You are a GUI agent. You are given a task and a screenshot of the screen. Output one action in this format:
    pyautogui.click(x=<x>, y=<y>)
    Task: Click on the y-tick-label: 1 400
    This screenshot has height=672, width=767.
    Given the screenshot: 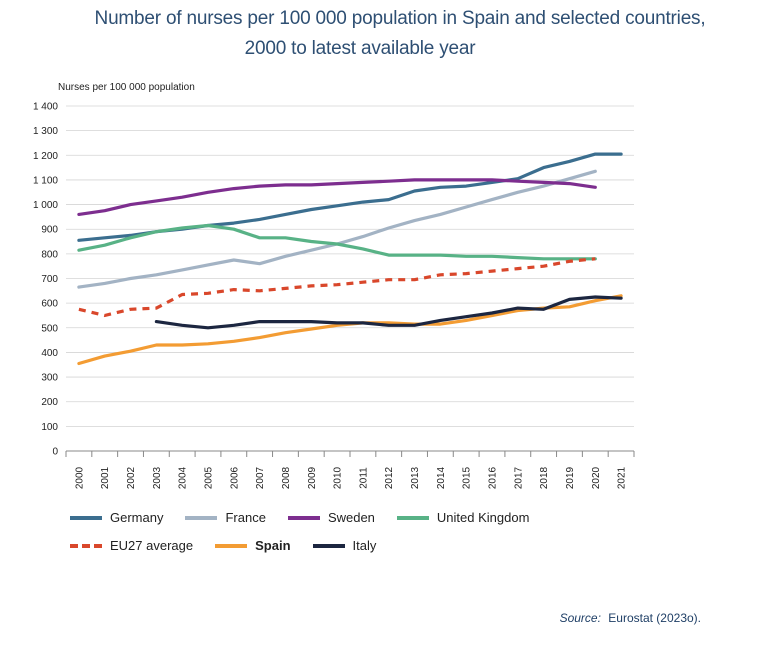 What is the action you would take?
    pyautogui.click(x=45, y=107)
    